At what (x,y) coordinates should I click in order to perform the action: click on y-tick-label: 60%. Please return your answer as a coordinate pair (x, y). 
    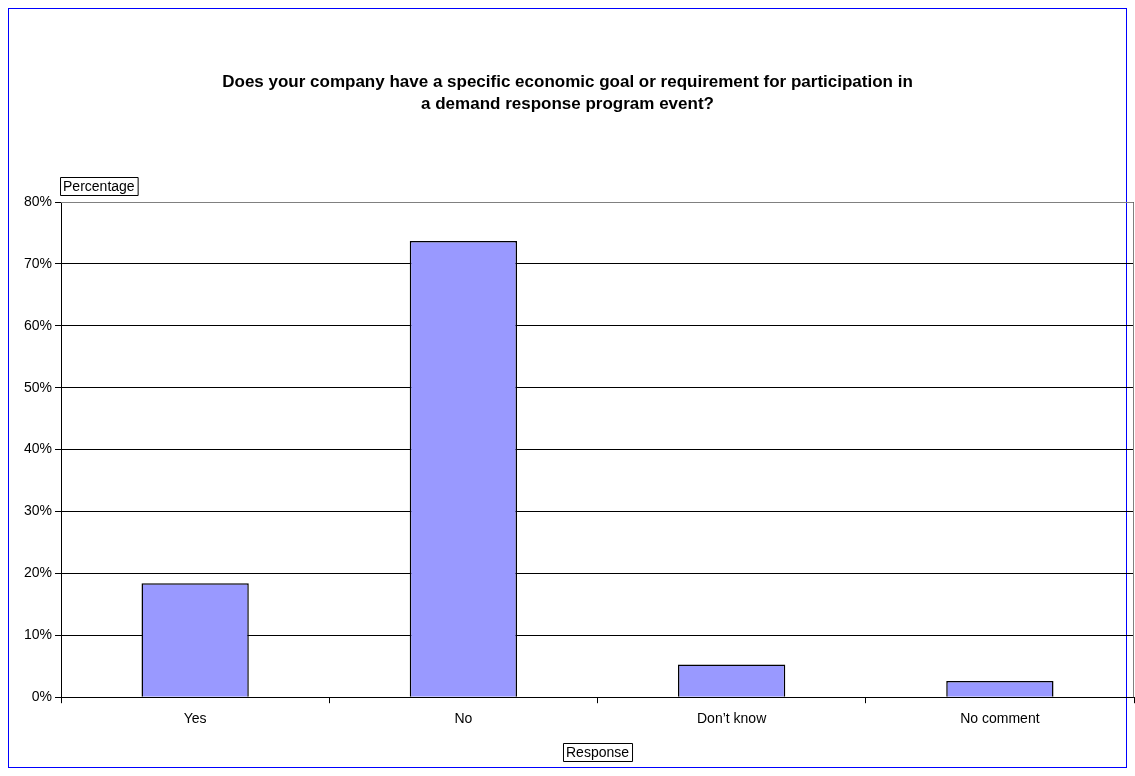
    Looking at the image, I should click on (38, 324).